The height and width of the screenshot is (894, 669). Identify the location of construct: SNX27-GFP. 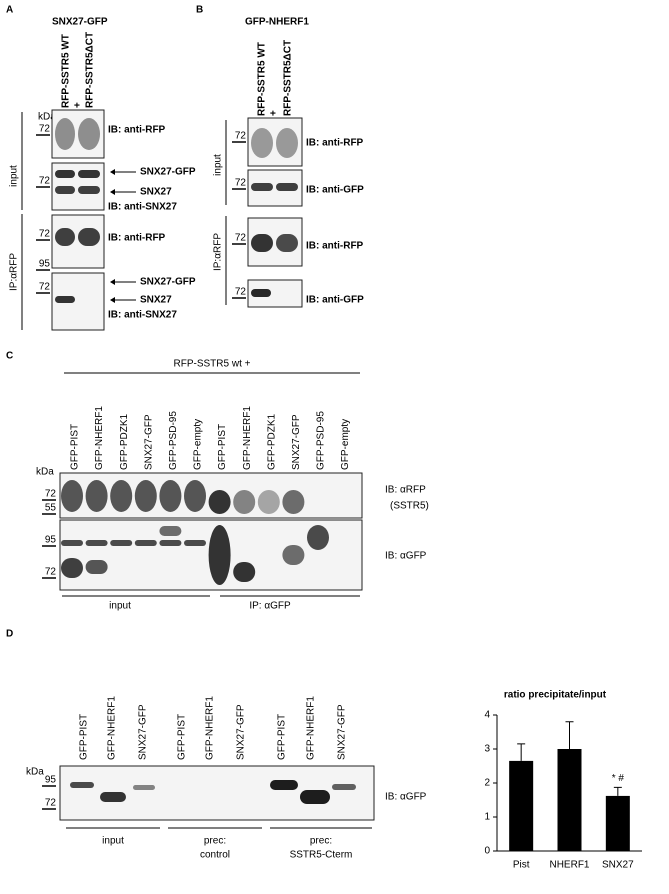
(80, 22).